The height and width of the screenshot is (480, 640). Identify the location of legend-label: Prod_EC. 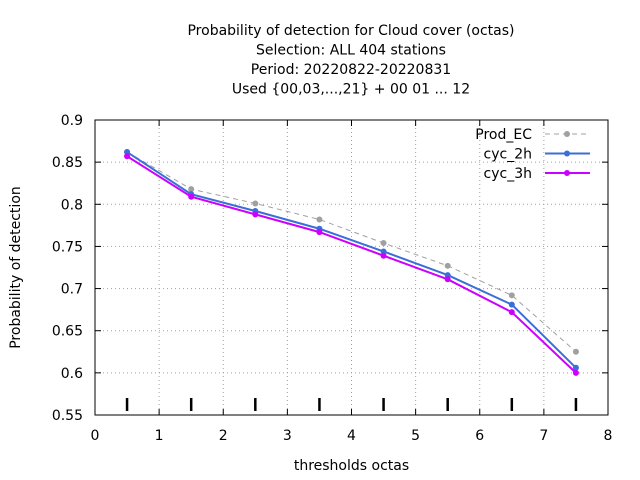
(503, 135).